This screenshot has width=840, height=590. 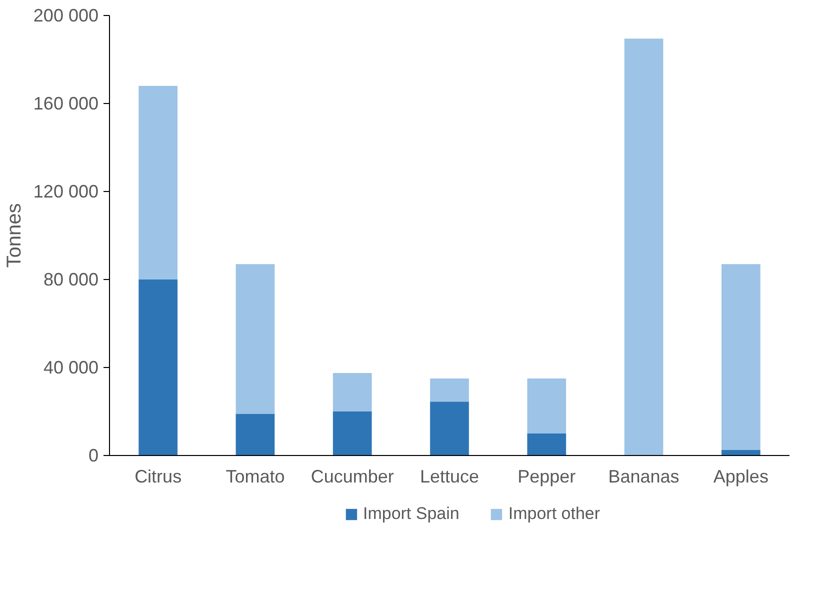 What do you see at coordinates (66, 192) in the screenshot?
I see `y-tick-label: 120 000` at bounding box center [66, 192].